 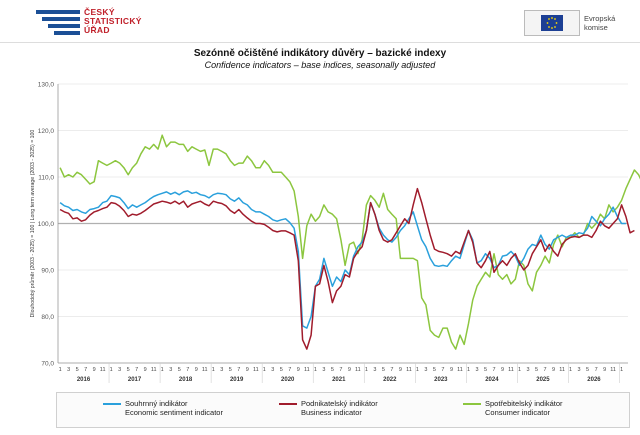 What do you see at coordinates (99, 12) in the screenshot?
I see `csu-logo-line: ČESKÝ` at bounding box center [99, 12].